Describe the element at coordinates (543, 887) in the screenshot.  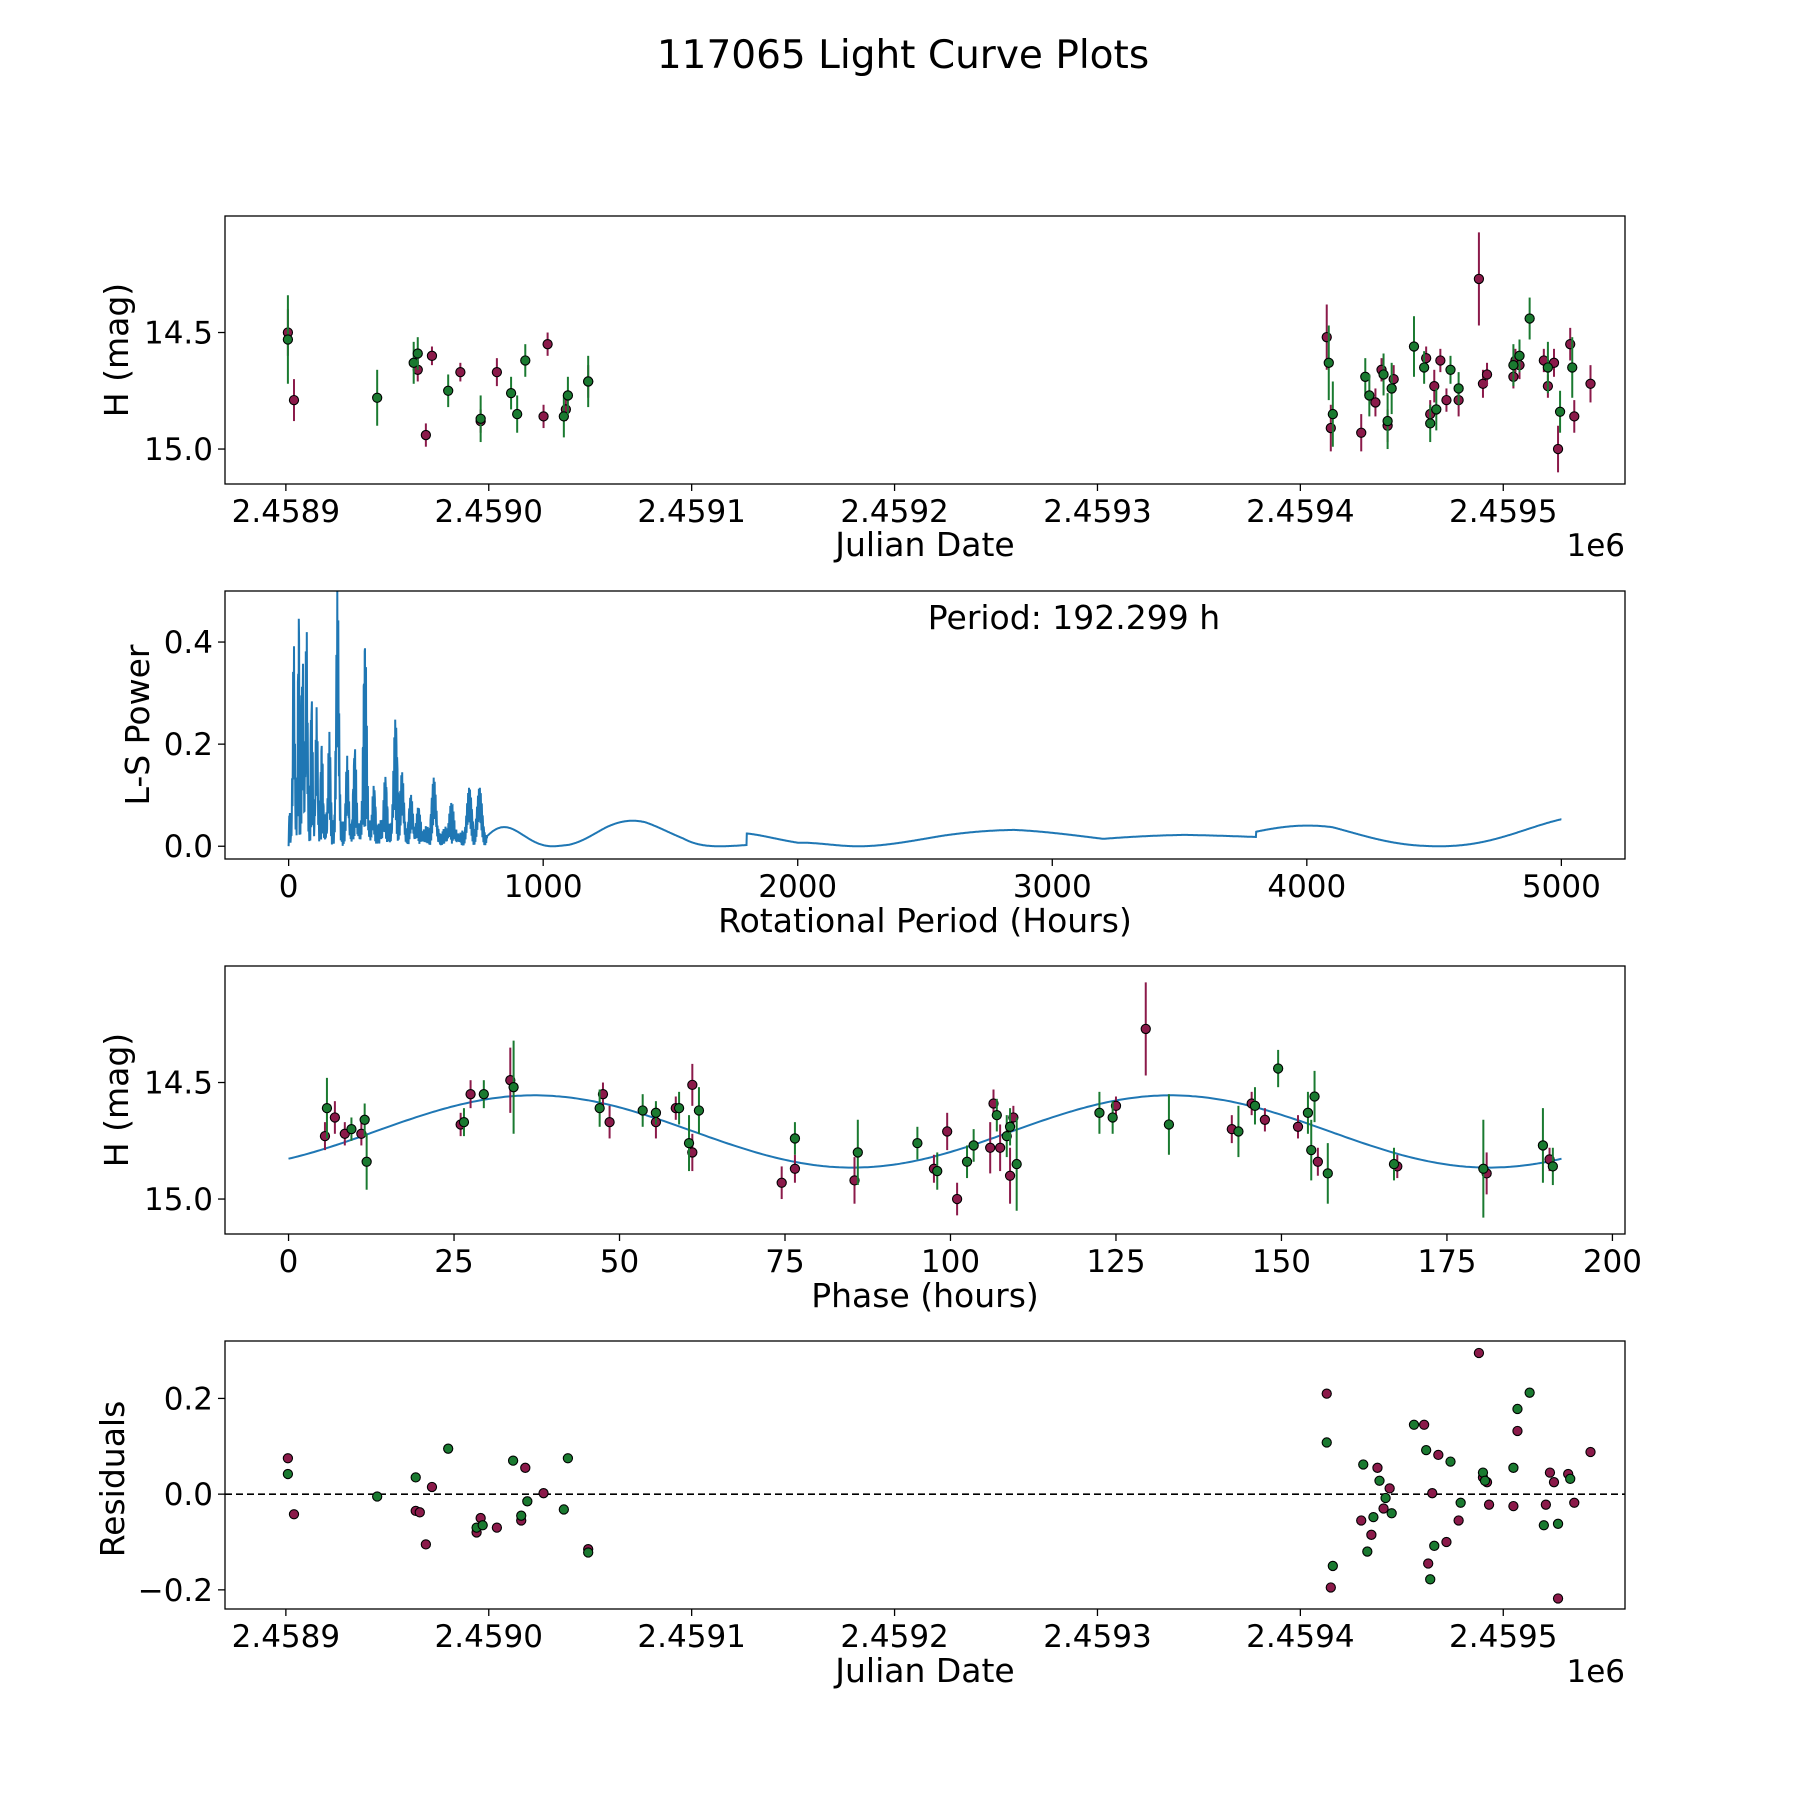
I see `x-tick-label: 1000` at that location.